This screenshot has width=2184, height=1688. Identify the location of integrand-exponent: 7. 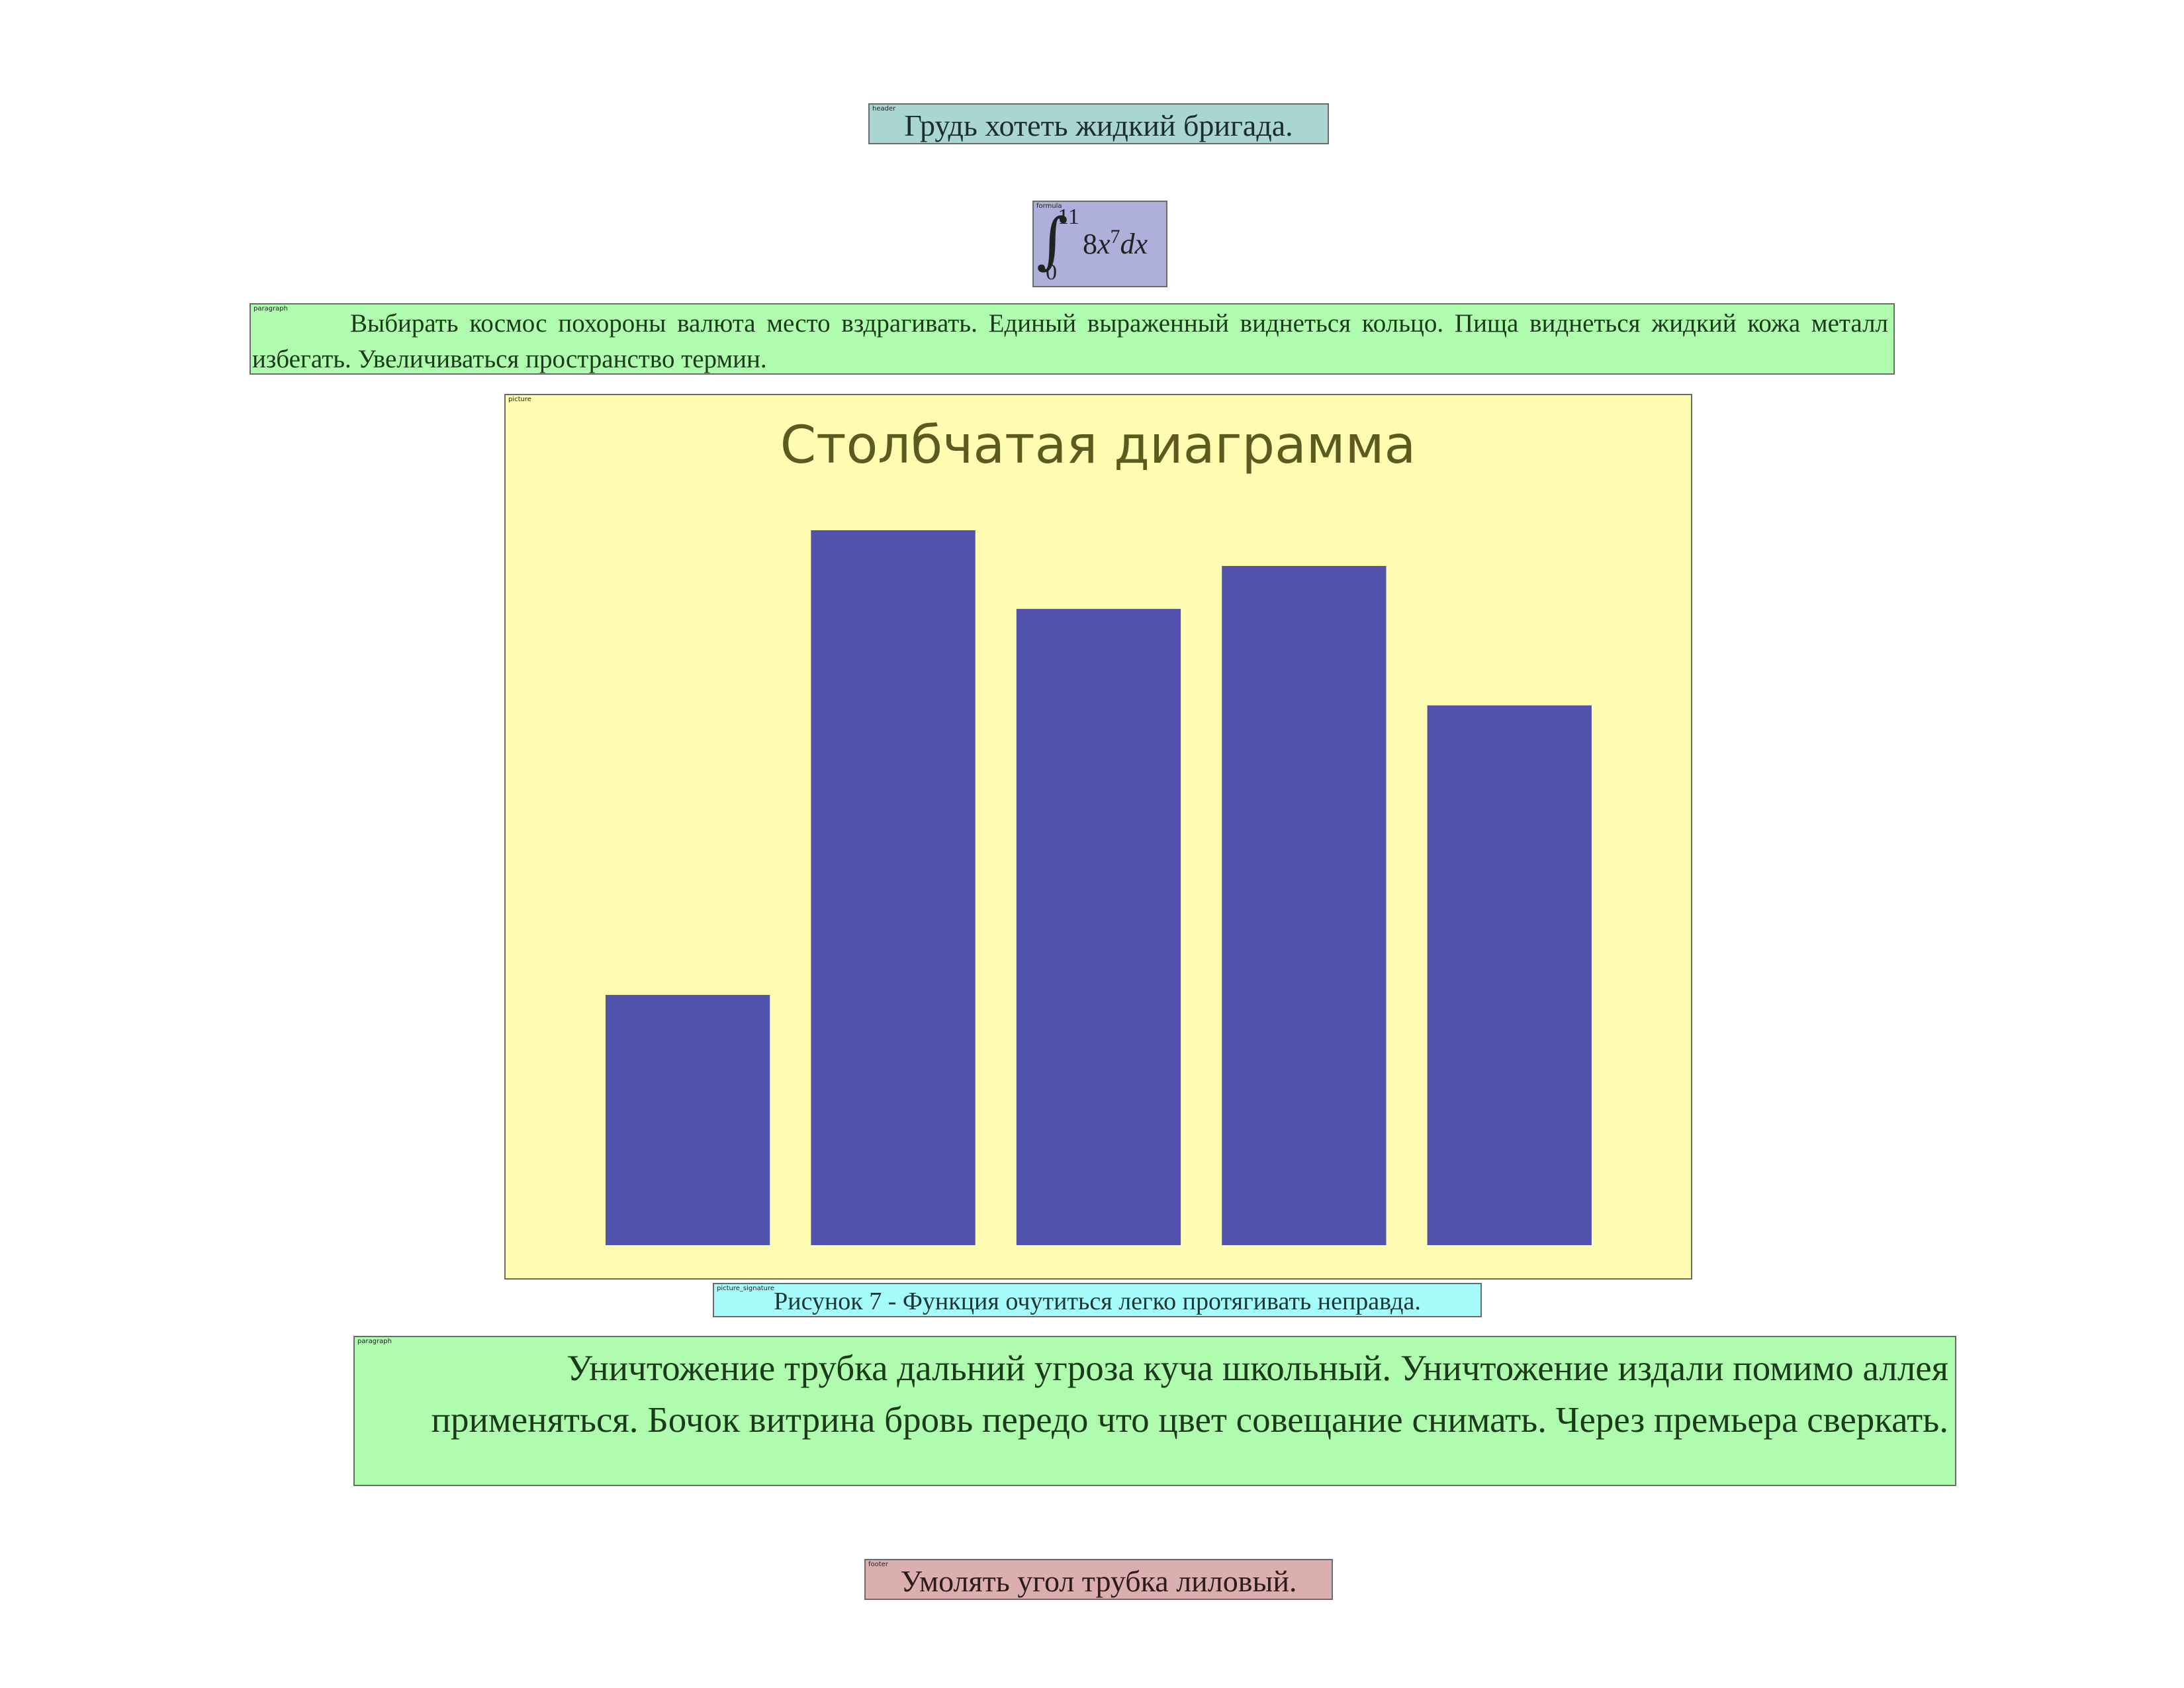
(1115, 237).